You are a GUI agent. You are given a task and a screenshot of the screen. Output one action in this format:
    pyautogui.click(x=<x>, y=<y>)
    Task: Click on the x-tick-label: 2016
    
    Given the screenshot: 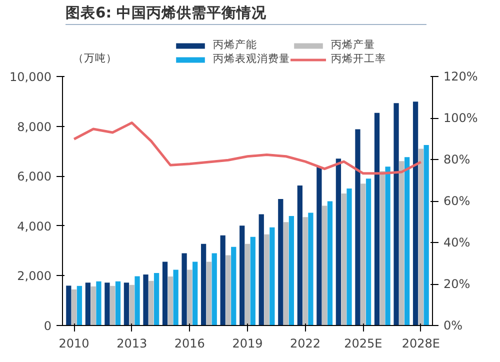 What is the action you would take?
    pyautogui.click(x=189, y=343)
    